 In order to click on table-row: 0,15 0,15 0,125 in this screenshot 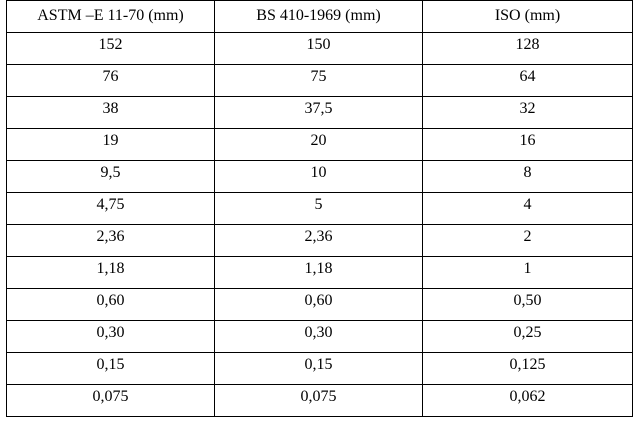, I will do `click(319, 368)`.